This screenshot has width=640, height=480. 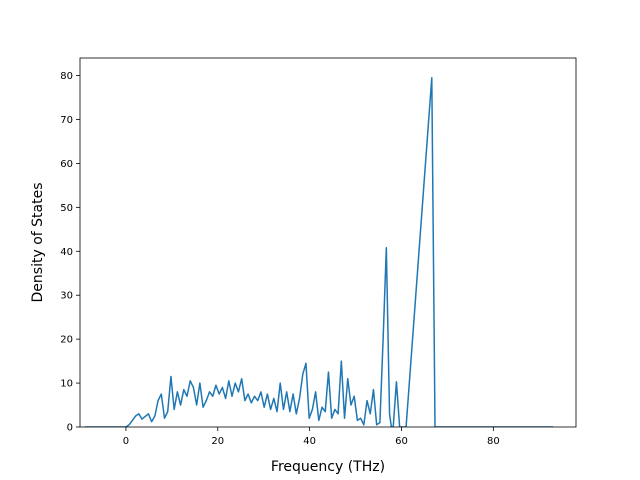 What do you see at coordinates (66, 120) in the screenshot?
I see `y-tick-label: 70` at bounding box center [66, 120].